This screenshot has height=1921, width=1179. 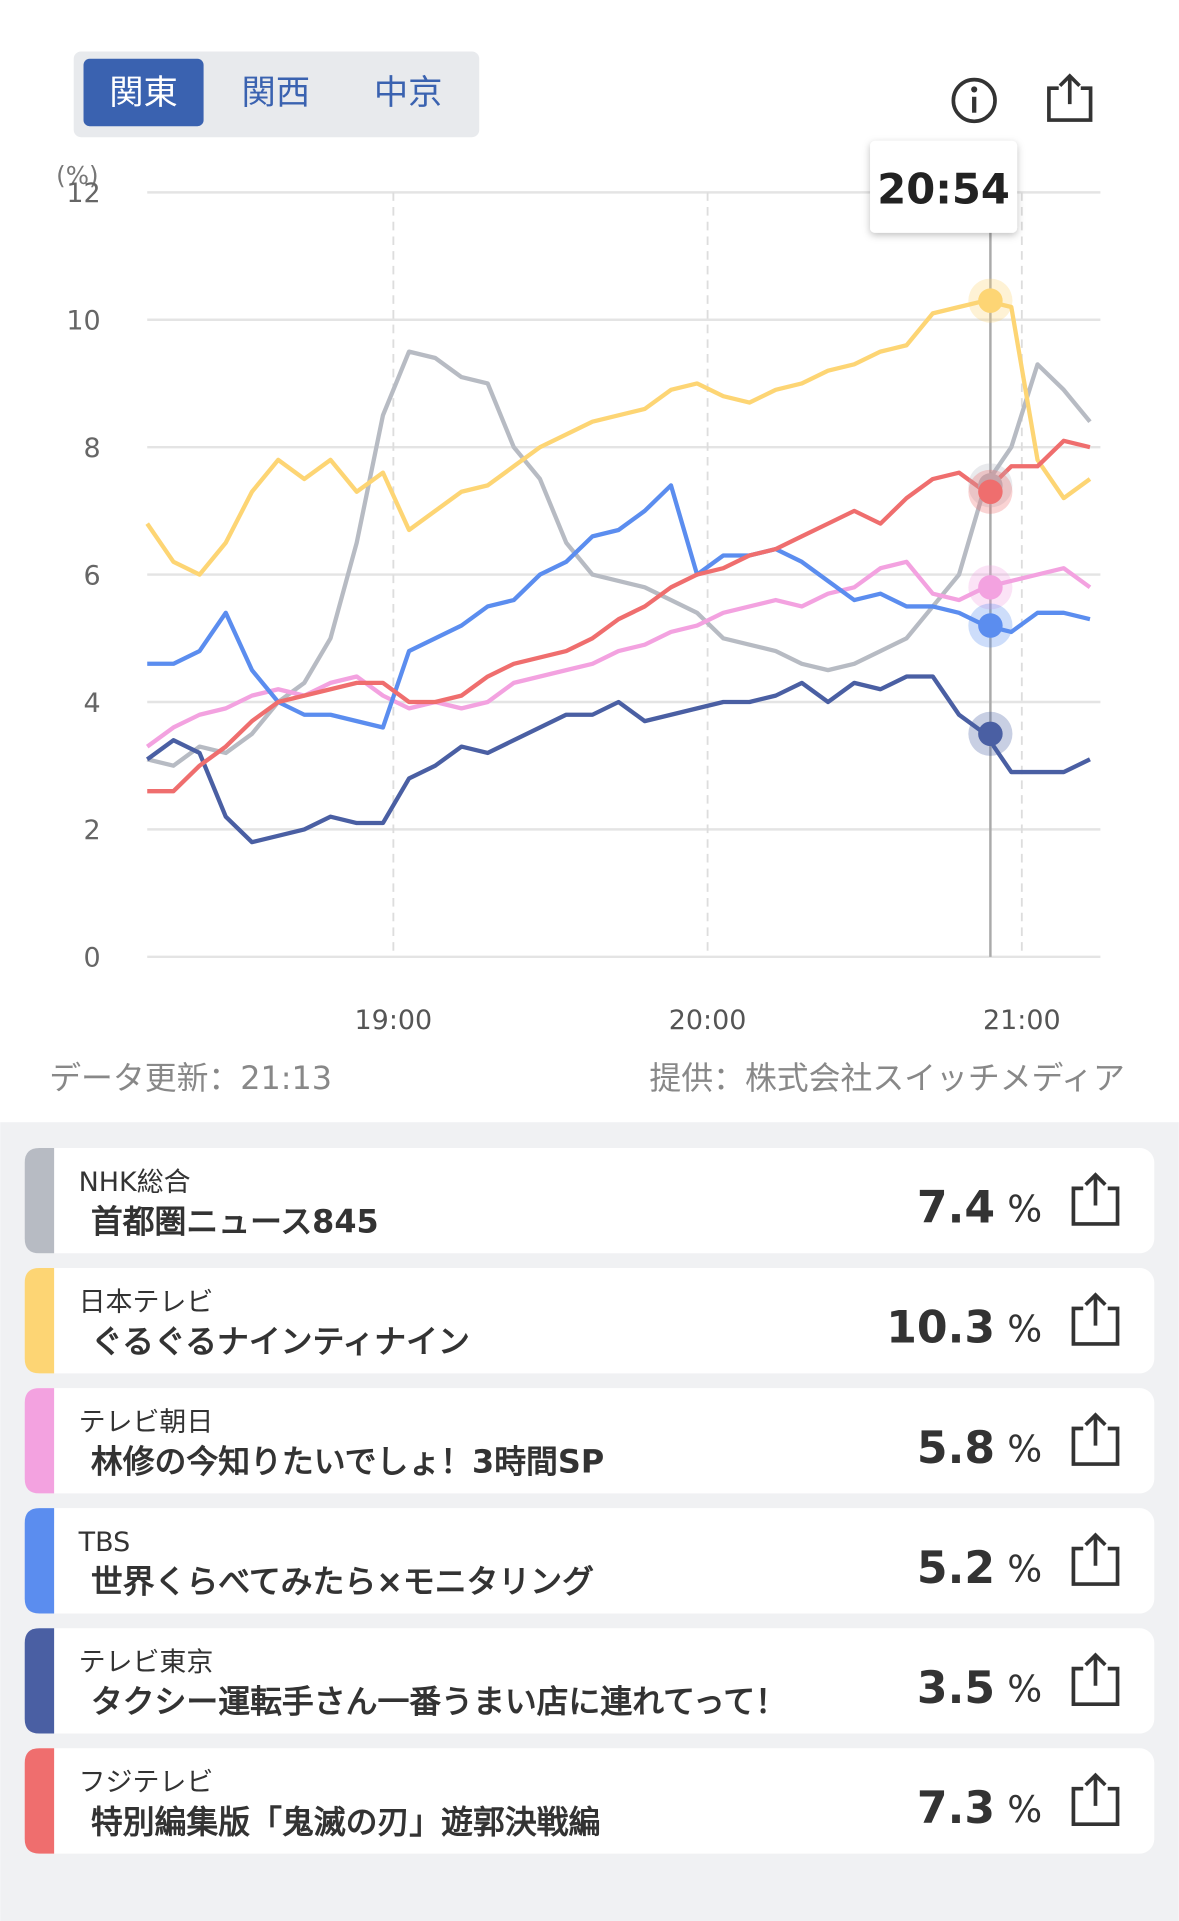 I want to click on data-source: 提供：株式会社スイッチメディア, so click(x=886, y=1078).